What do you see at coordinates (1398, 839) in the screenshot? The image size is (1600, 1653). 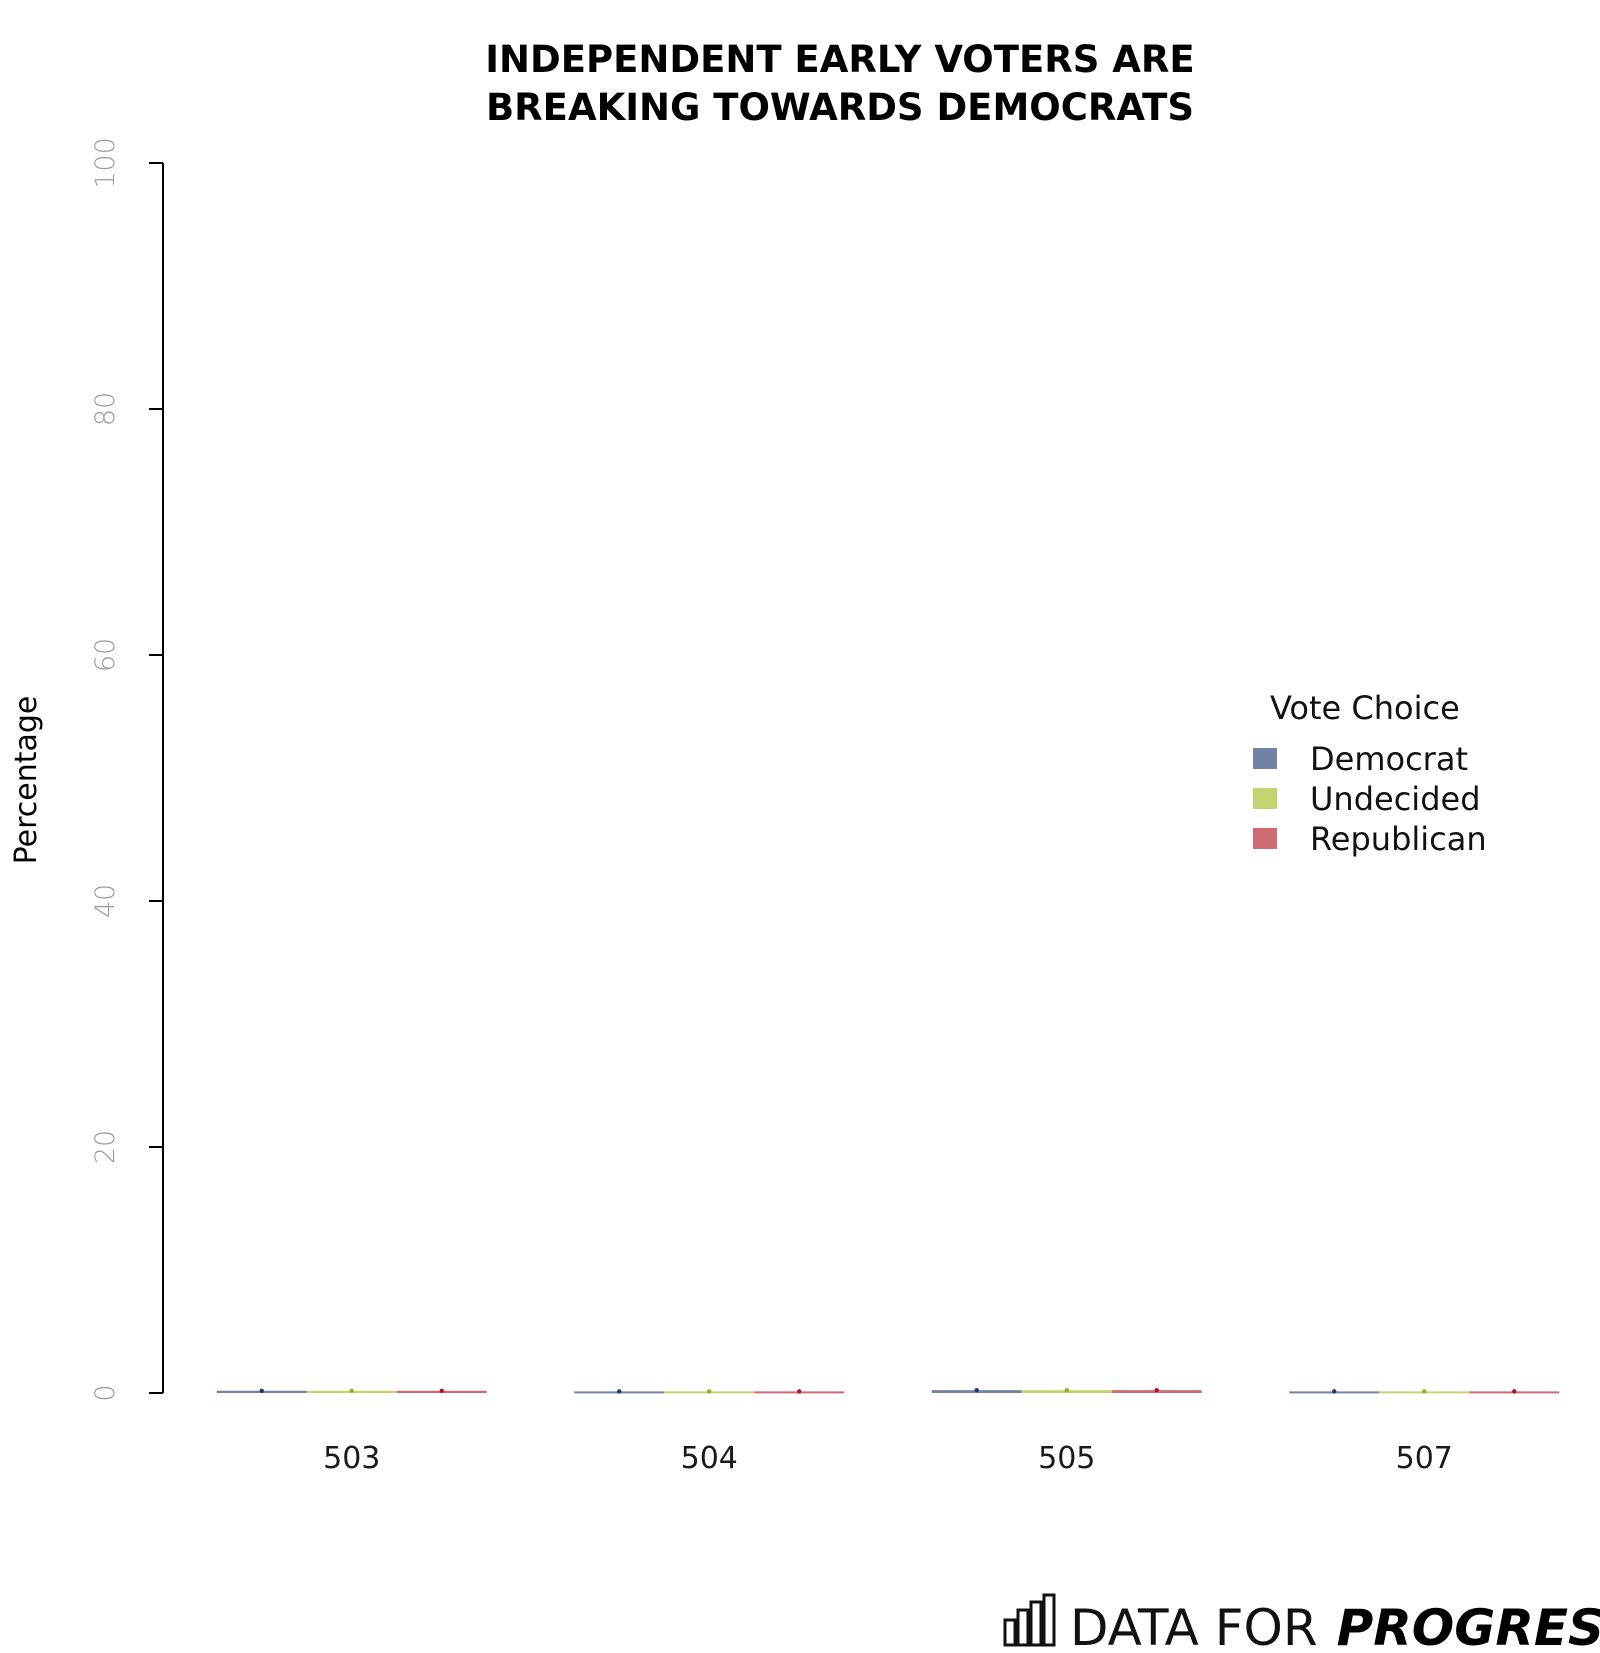 I see `legend-label-republican: Republican` at bounding box center [1398, 839].